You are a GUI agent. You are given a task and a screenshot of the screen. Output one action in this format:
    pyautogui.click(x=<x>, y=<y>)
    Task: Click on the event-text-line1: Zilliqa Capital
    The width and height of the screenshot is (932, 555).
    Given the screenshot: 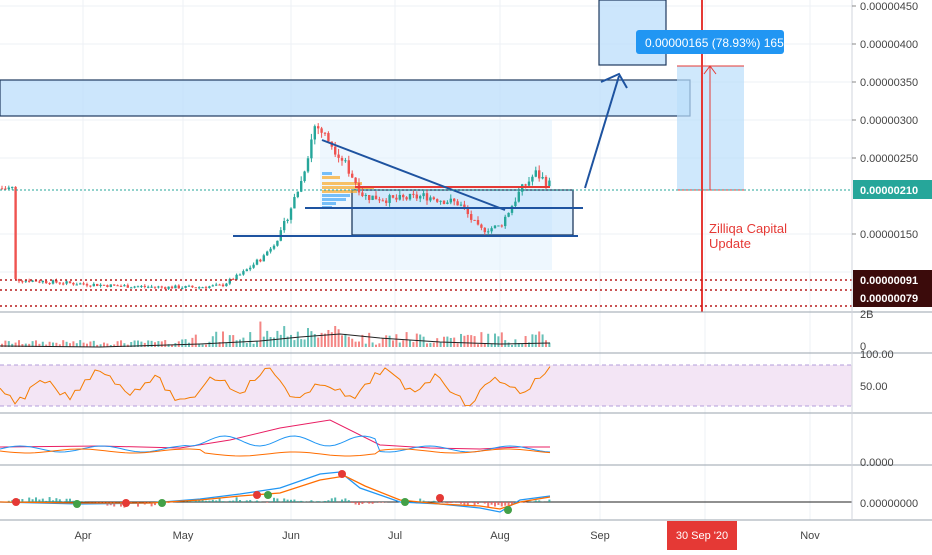 What is the action you would take?
    pyautogui.click(x=748, y=228)
    